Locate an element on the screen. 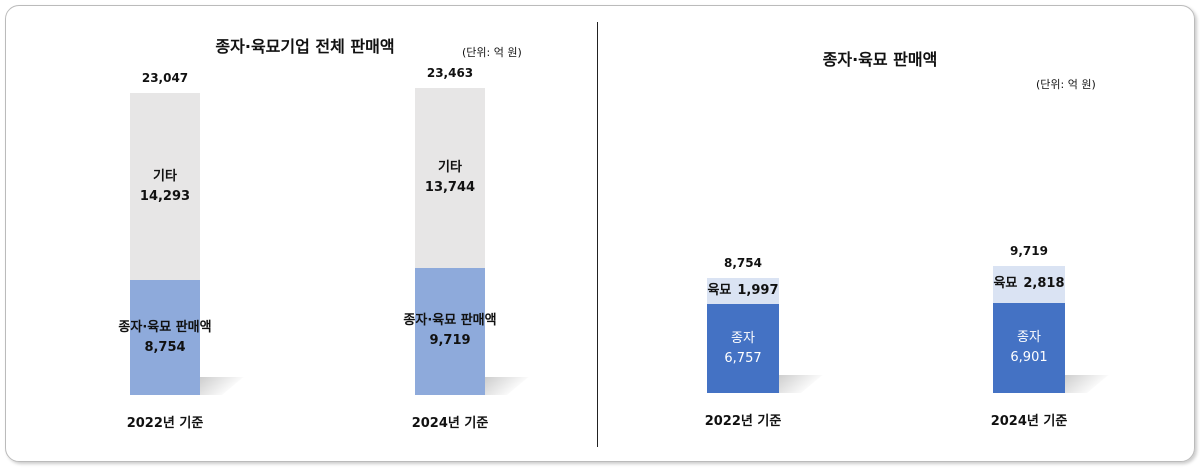 This screenshot has width=1200, height=468. total-label: 23,047 is located at coordinates (165, 78).